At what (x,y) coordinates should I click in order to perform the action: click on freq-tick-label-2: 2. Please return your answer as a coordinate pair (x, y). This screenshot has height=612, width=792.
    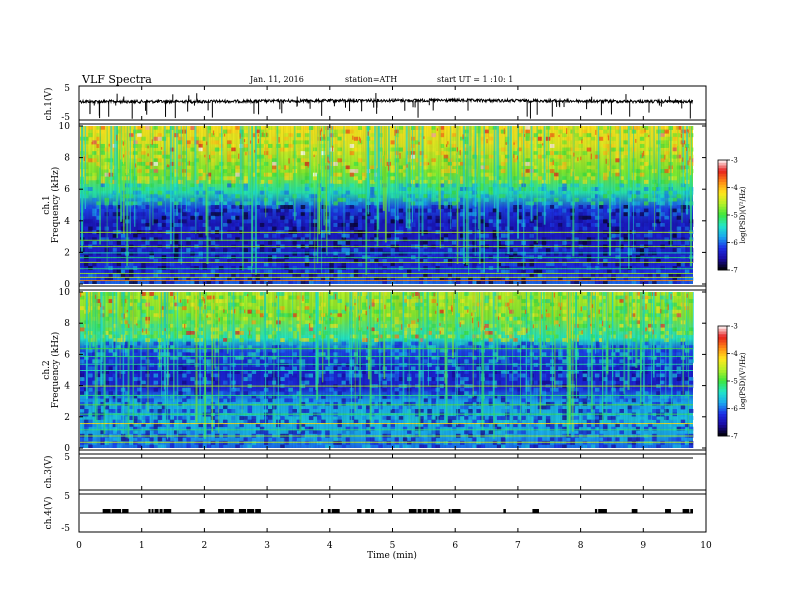
    Looking at the image, I should click on (67, 253).